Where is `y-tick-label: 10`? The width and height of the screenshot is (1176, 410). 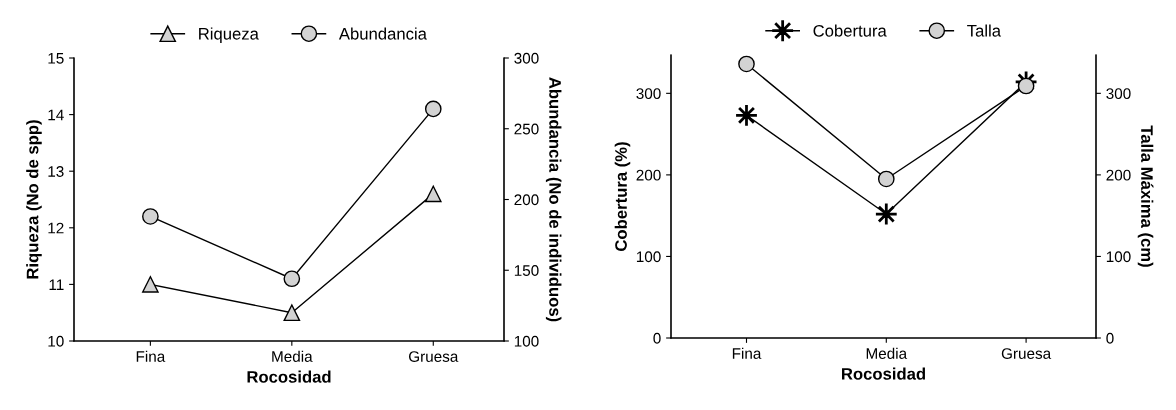 y-tick-label: 10 is located at coordinates (56, 341).